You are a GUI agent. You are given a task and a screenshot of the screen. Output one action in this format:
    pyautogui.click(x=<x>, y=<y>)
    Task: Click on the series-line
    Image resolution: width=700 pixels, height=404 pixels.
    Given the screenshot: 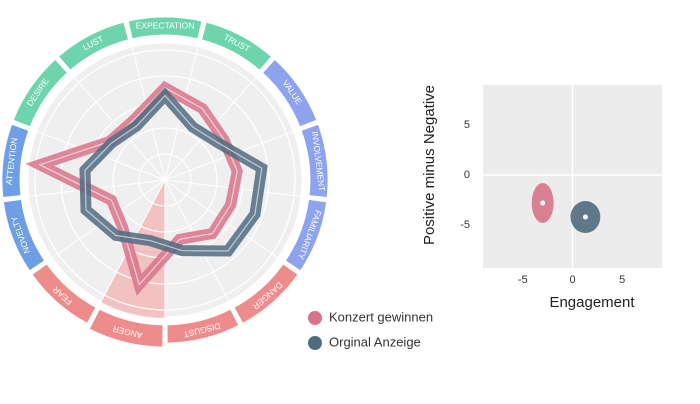 What is the action you would take?
    pyautogui.click(x=173, y=173)
    